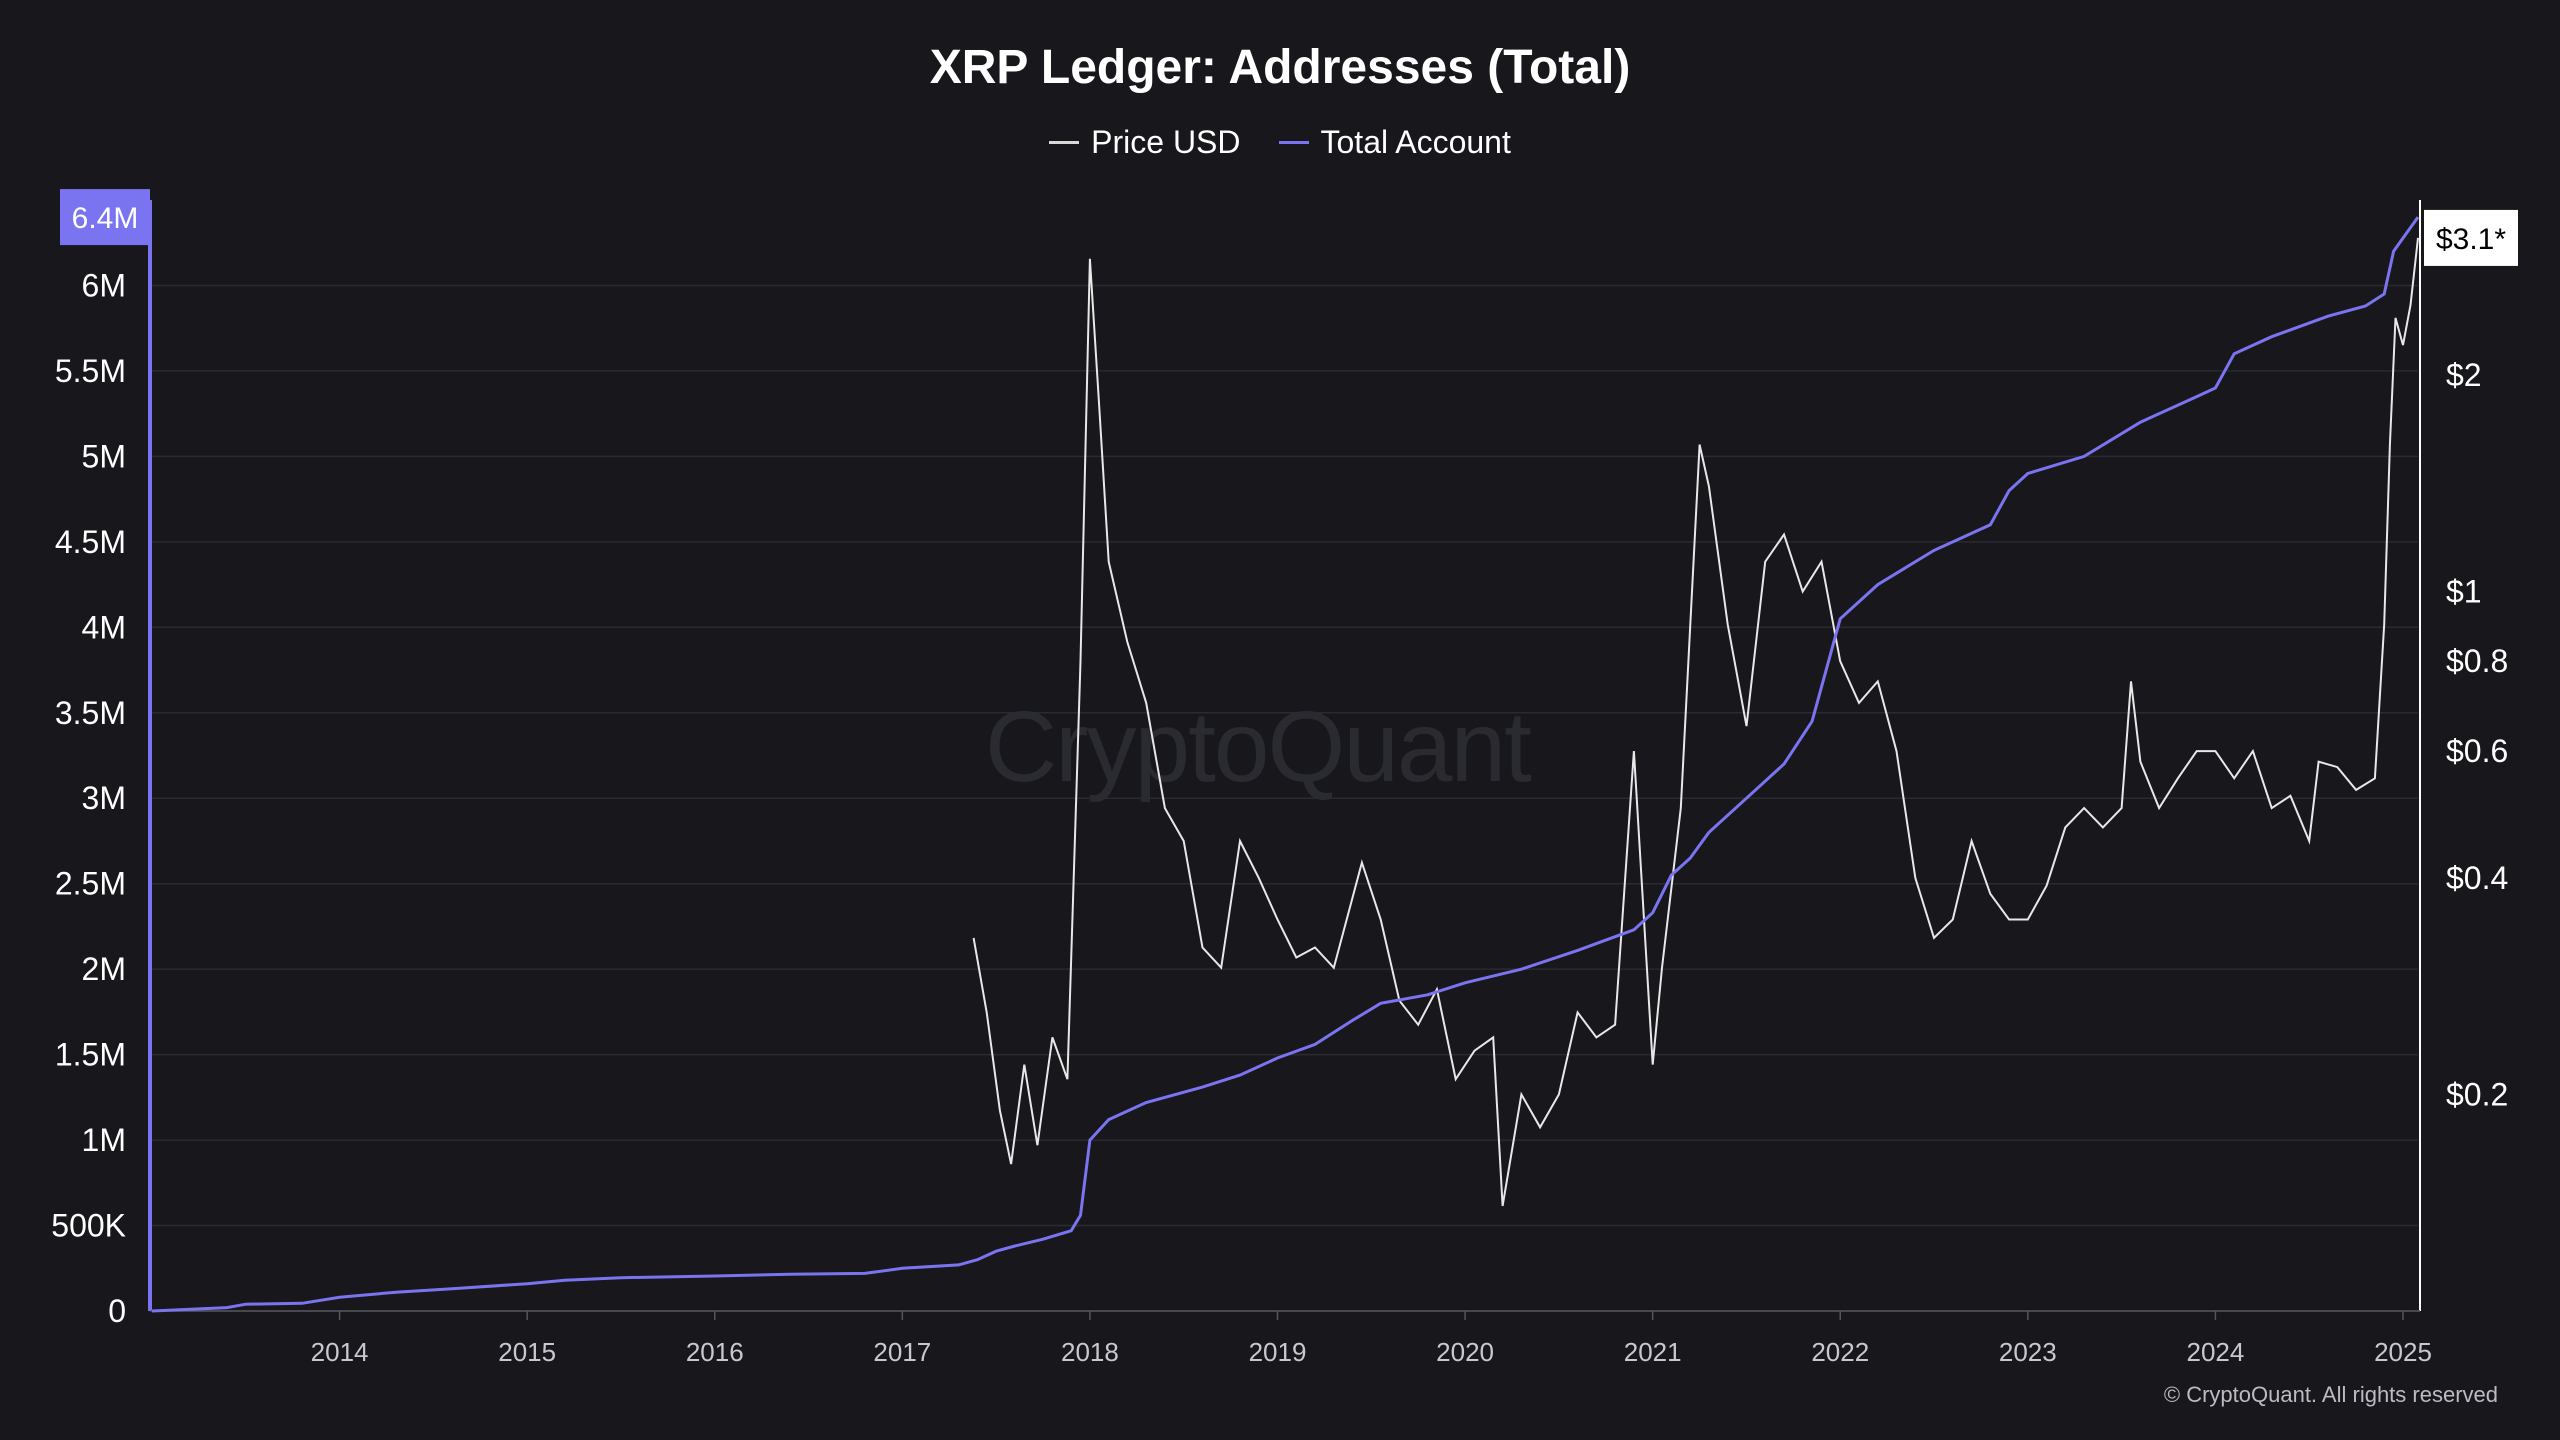 The width and height of the screenshot is (2560, 1440). What do you see at coordinates (527, 1352) in the screenshot?
I see `x-tick-label: 2015` at bounding box center [527, 1352].